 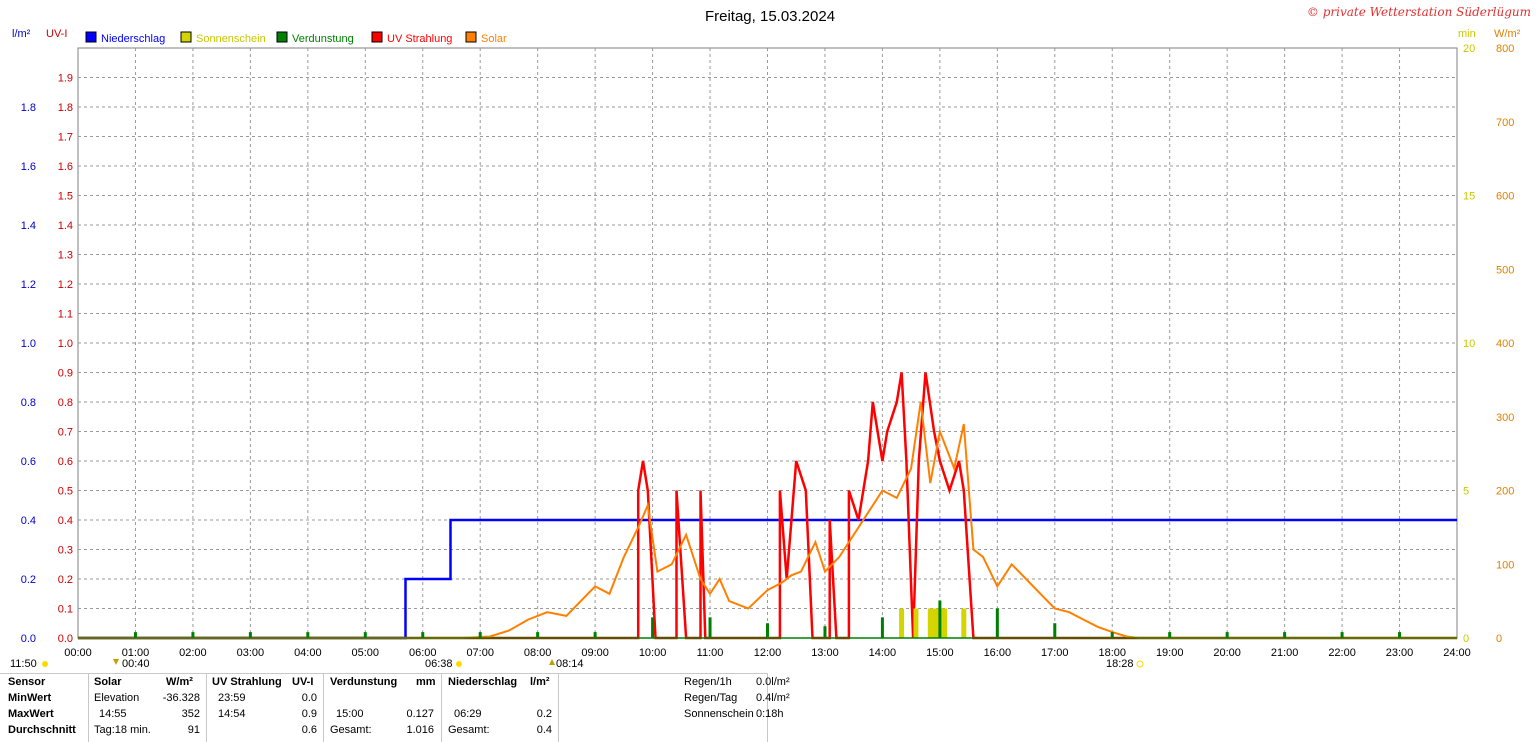 I want to click on precip-tick-label: 1.6, so click(x=28, y=167).